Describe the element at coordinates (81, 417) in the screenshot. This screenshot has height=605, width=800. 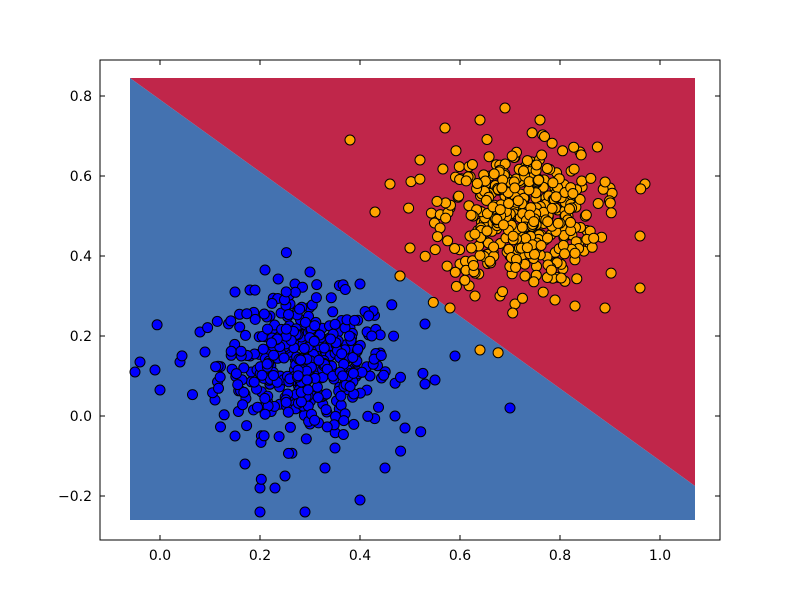
I see `y-tick-label: 0.0` at that location.